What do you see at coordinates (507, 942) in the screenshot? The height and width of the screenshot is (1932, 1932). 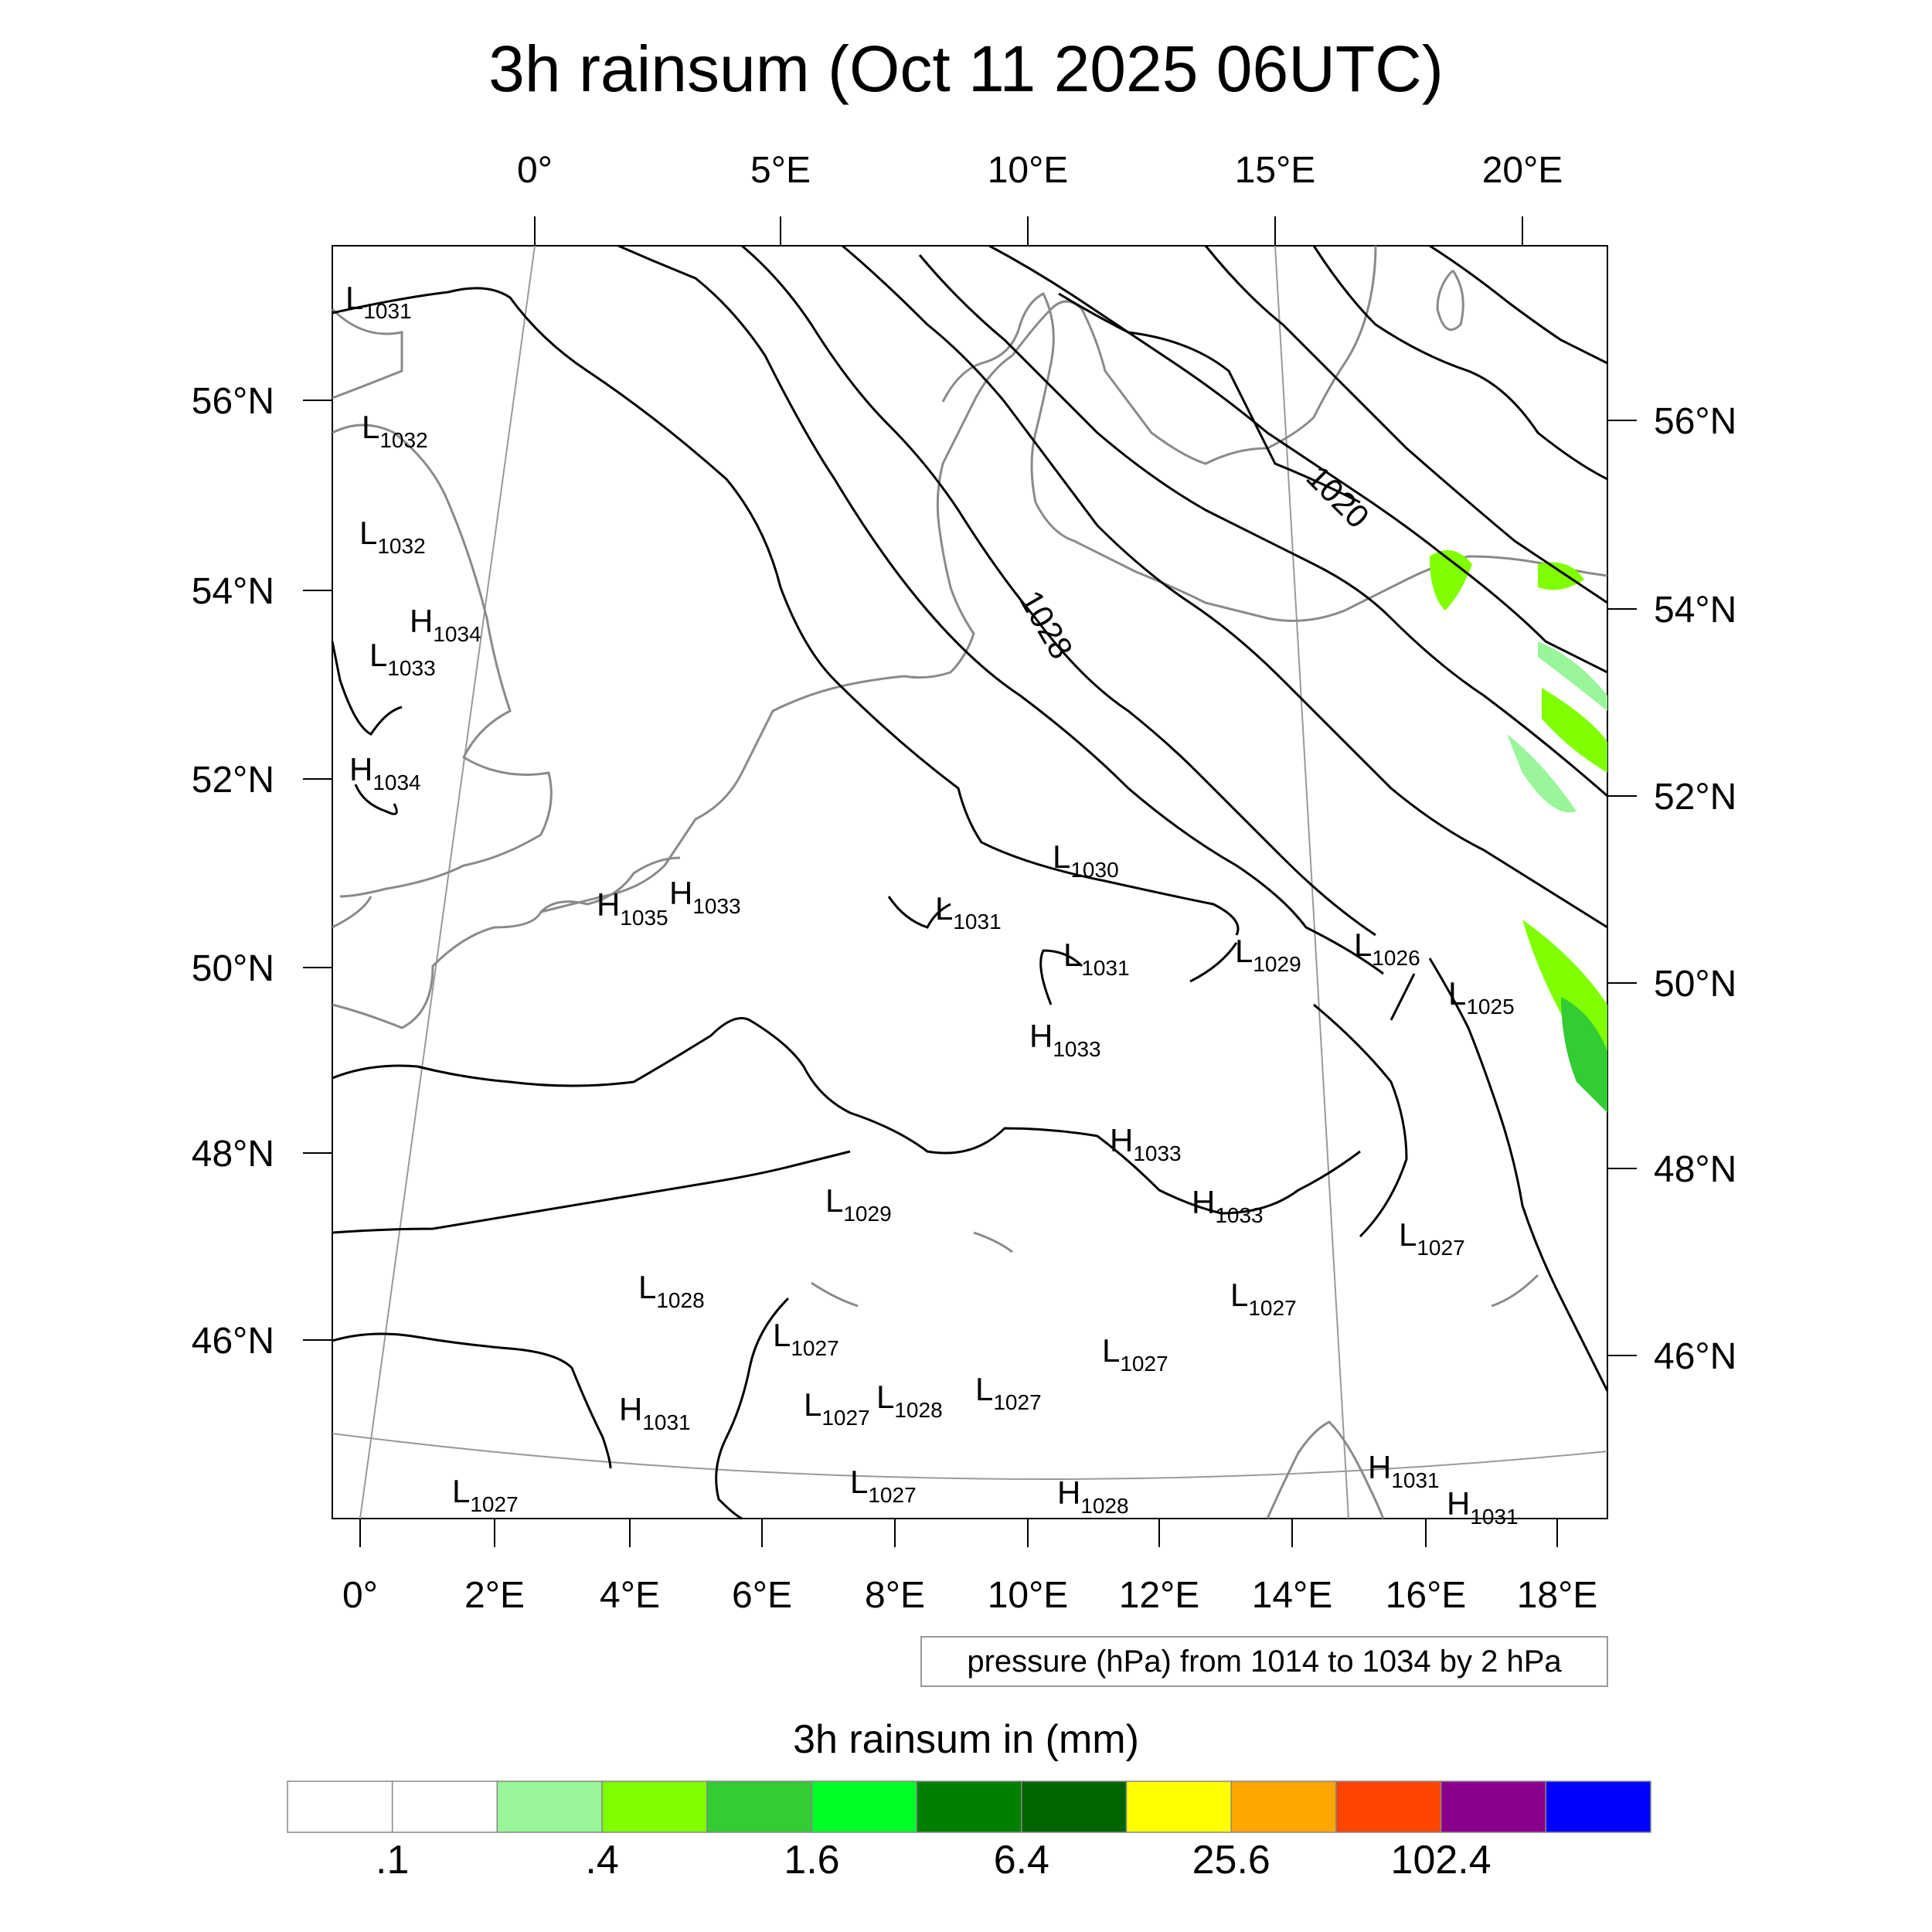 I see `coast-channel` at bounding box center [507, 942].